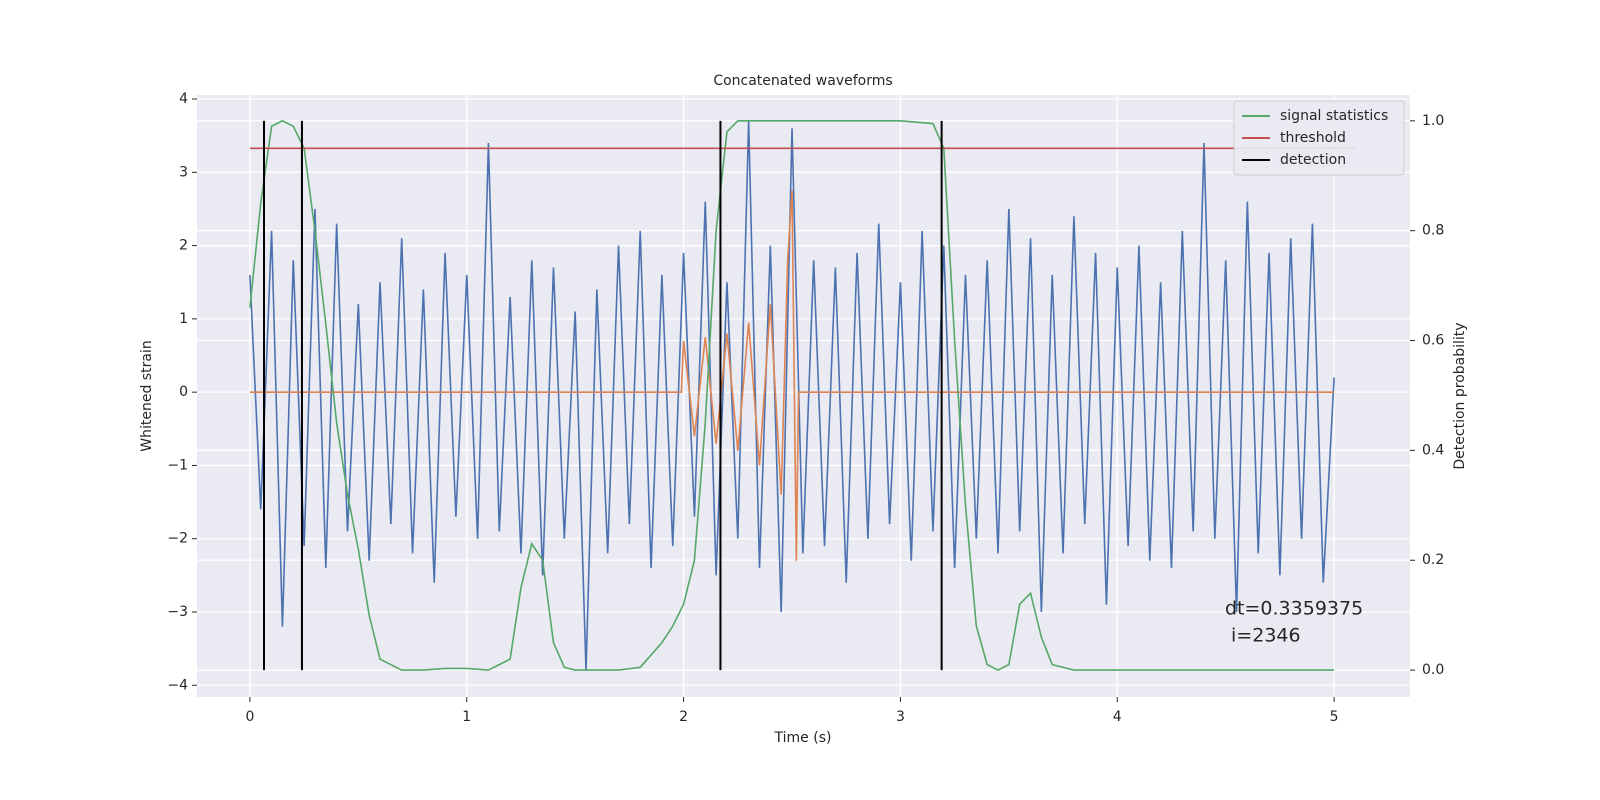  I want to click on y-axis-label: Whitened strain, so click(147, 395).